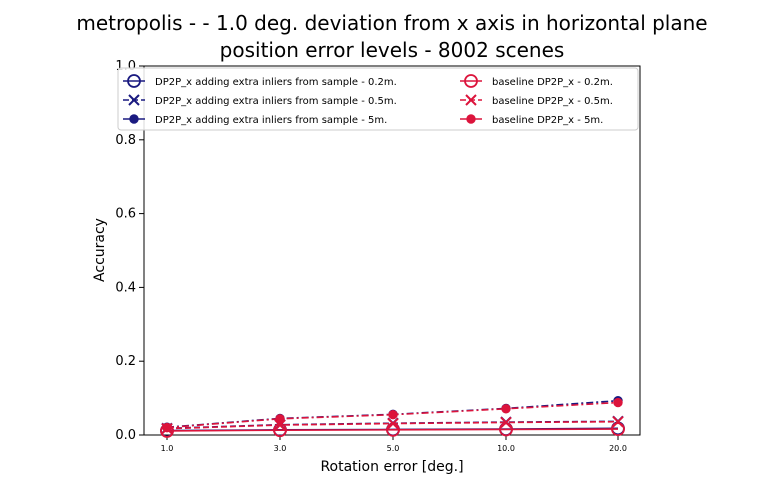  Describe the element at coordinates (391, 467) in the screenshot. I see `x-axis-label: Rotation error [deg.]` at that location.